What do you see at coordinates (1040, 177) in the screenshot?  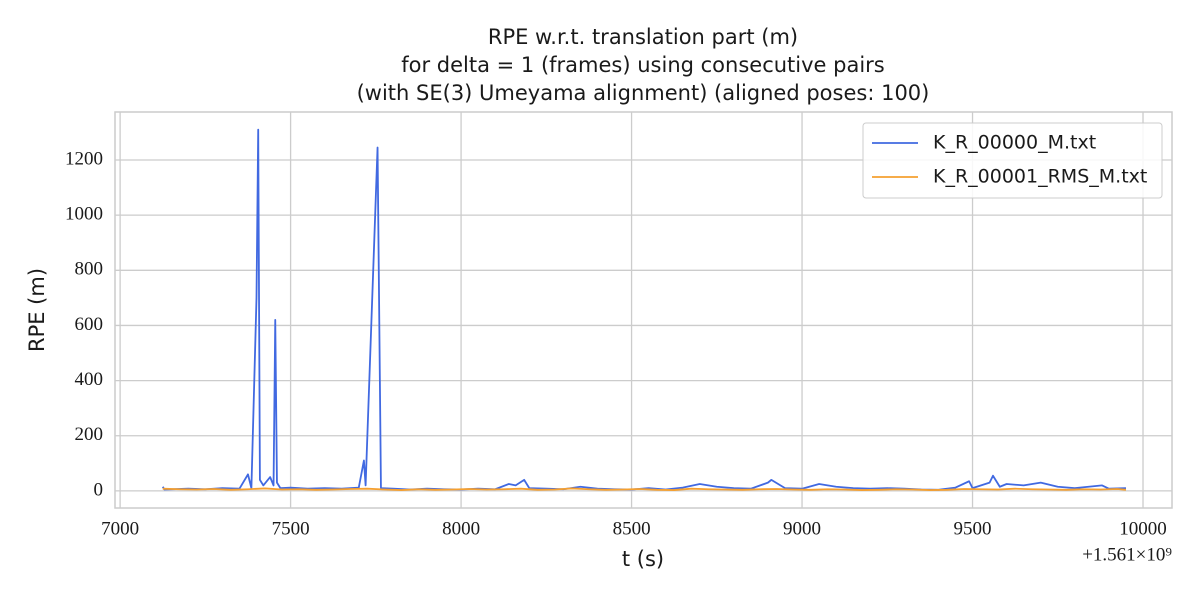 I see `legend-label: K_R_00001_RMS_M.txt` at bounding box center [1040, 177].